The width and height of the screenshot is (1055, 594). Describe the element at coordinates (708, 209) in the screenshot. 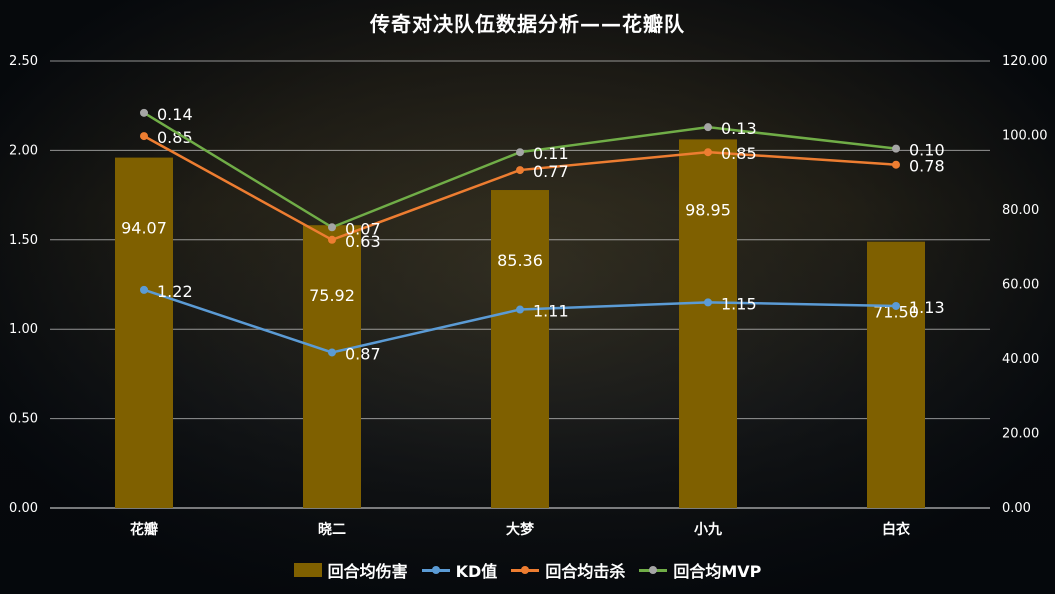

I see `bar-data-label: 98.95` at that location.